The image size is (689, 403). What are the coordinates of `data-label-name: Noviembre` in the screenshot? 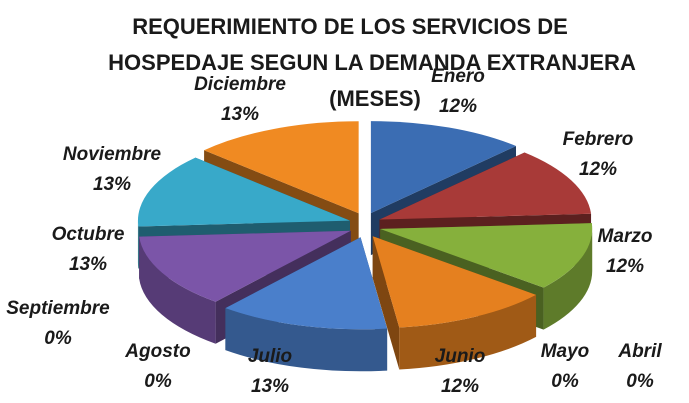 It's located at (112, 154).